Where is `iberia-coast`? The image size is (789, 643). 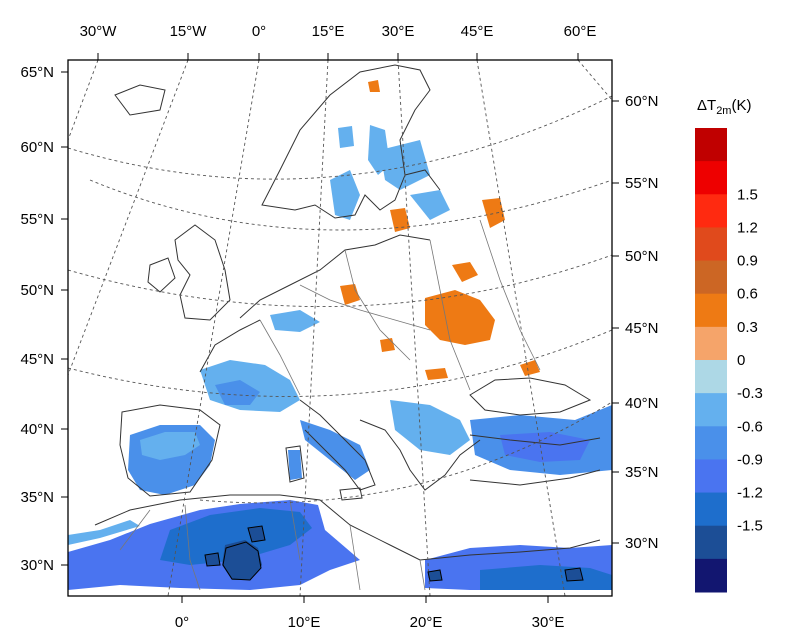
iberia-coast is located at coordinates (170, 450).